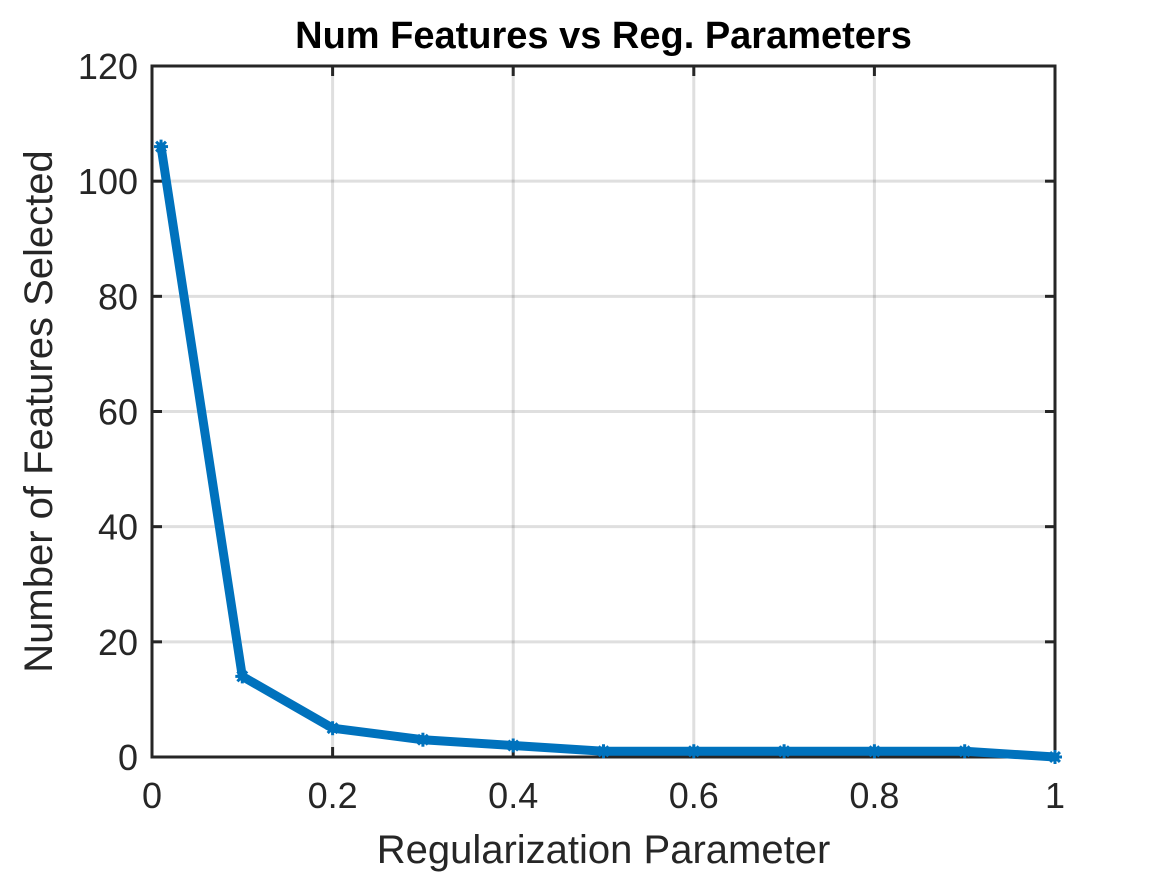 The height and width of the screenshot is (880, 1167). What do you see at coordinates (39, 411) in the screenshot?
I see `y-axis-label: Number of Features Selected` at bounding box center [39, 411].